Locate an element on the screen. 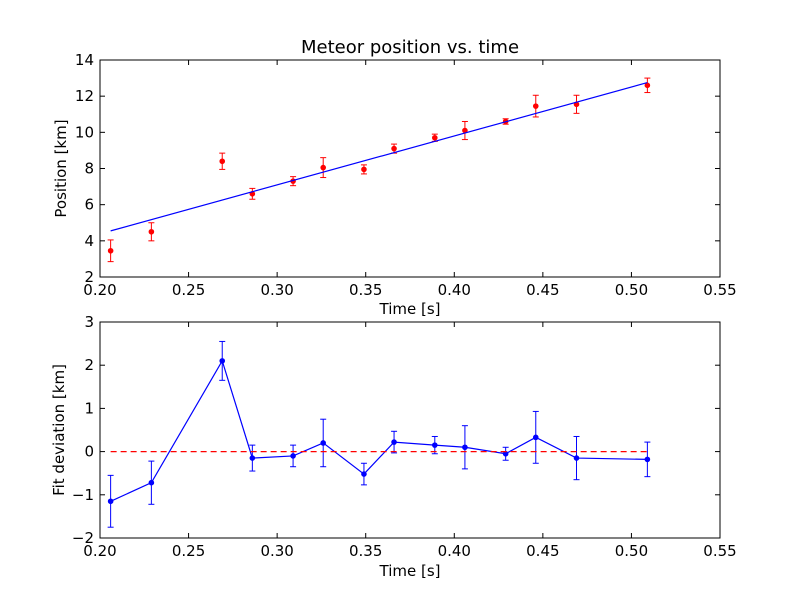  deviation-x-tick-label: 0.55 is located at coordinates (719, 551).